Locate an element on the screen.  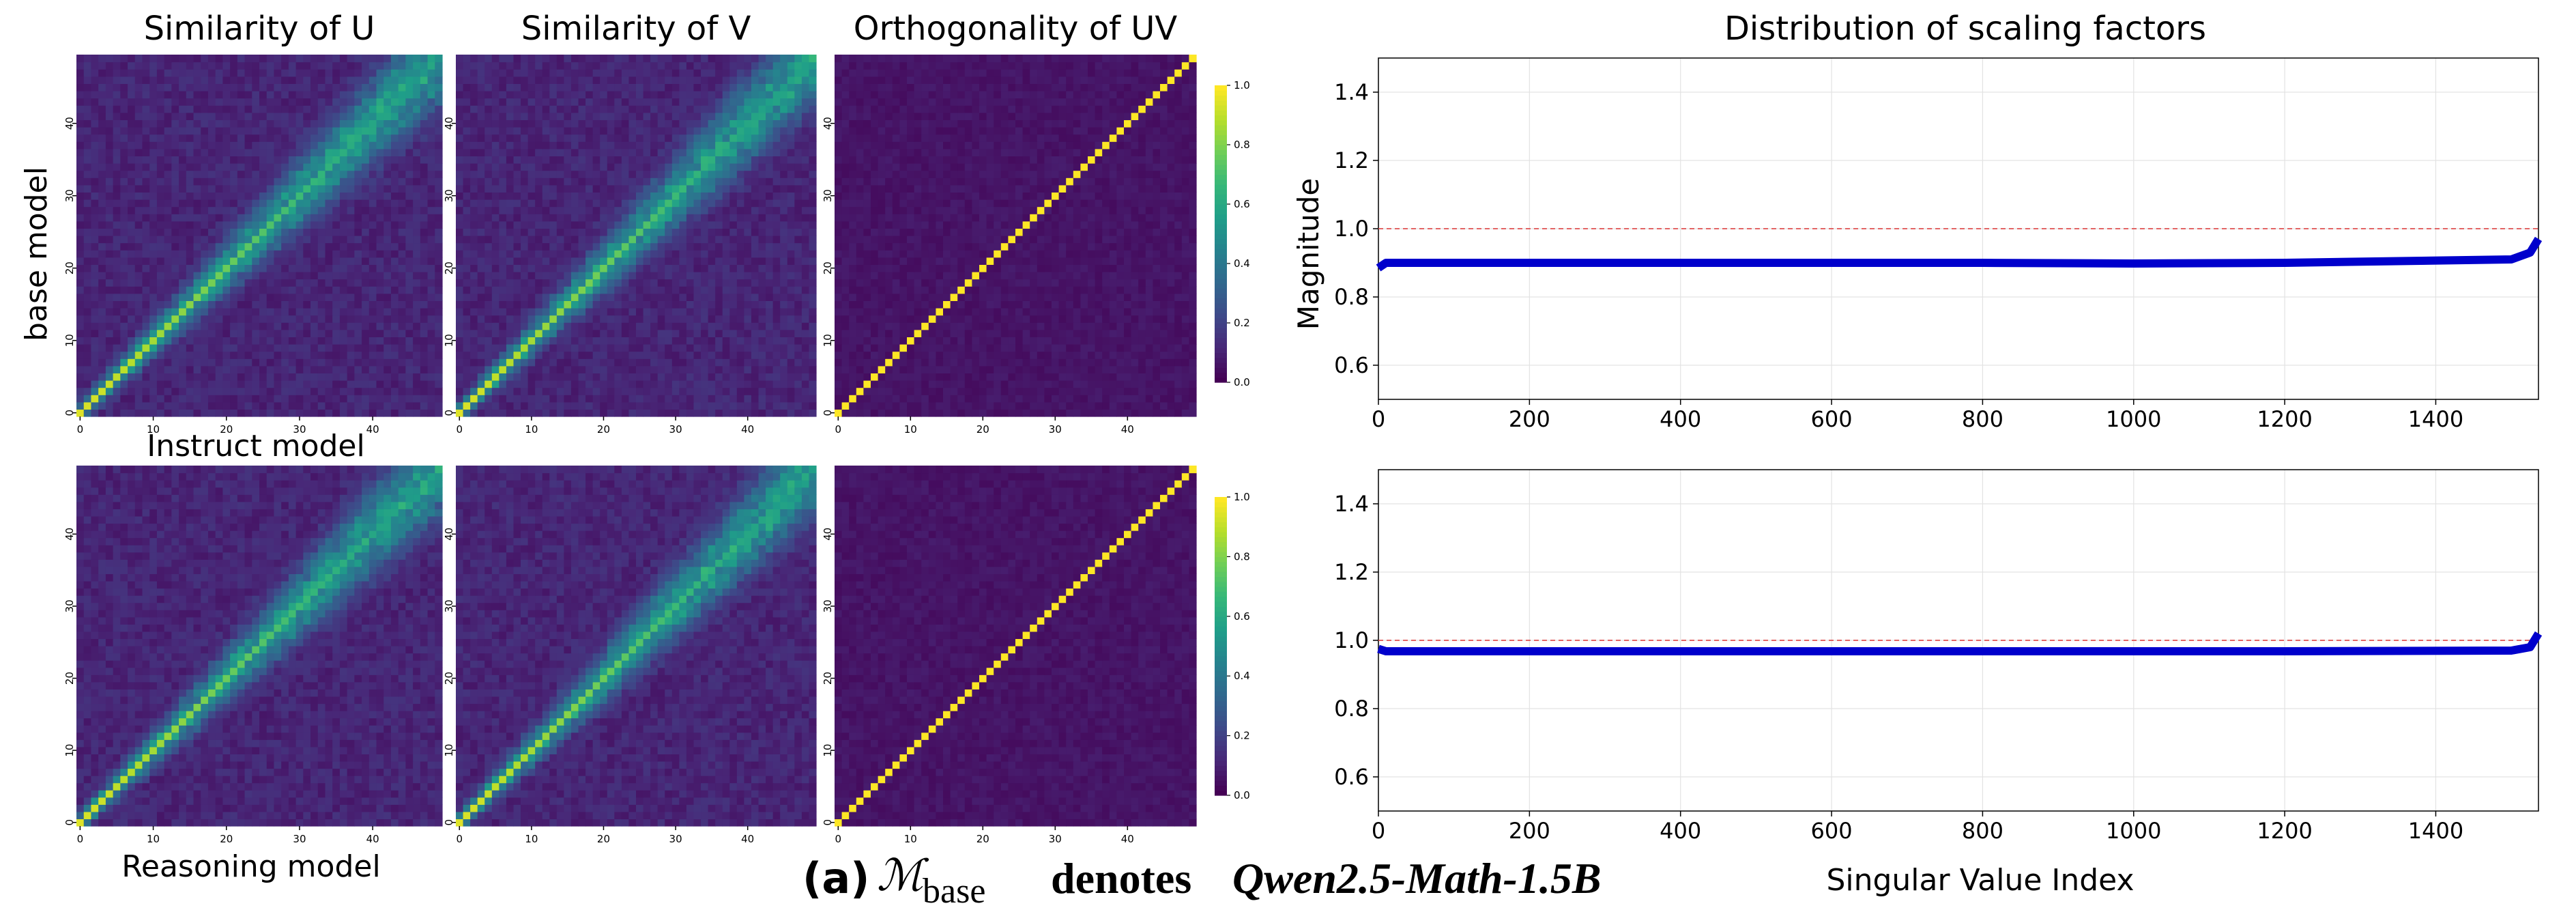
colorbars: 0.0 0.2 0.4 0.6 0.8 1.0 0.0 0.2 0.4 0.6 0.8 1.0 is located at coordinates (1232, 440).